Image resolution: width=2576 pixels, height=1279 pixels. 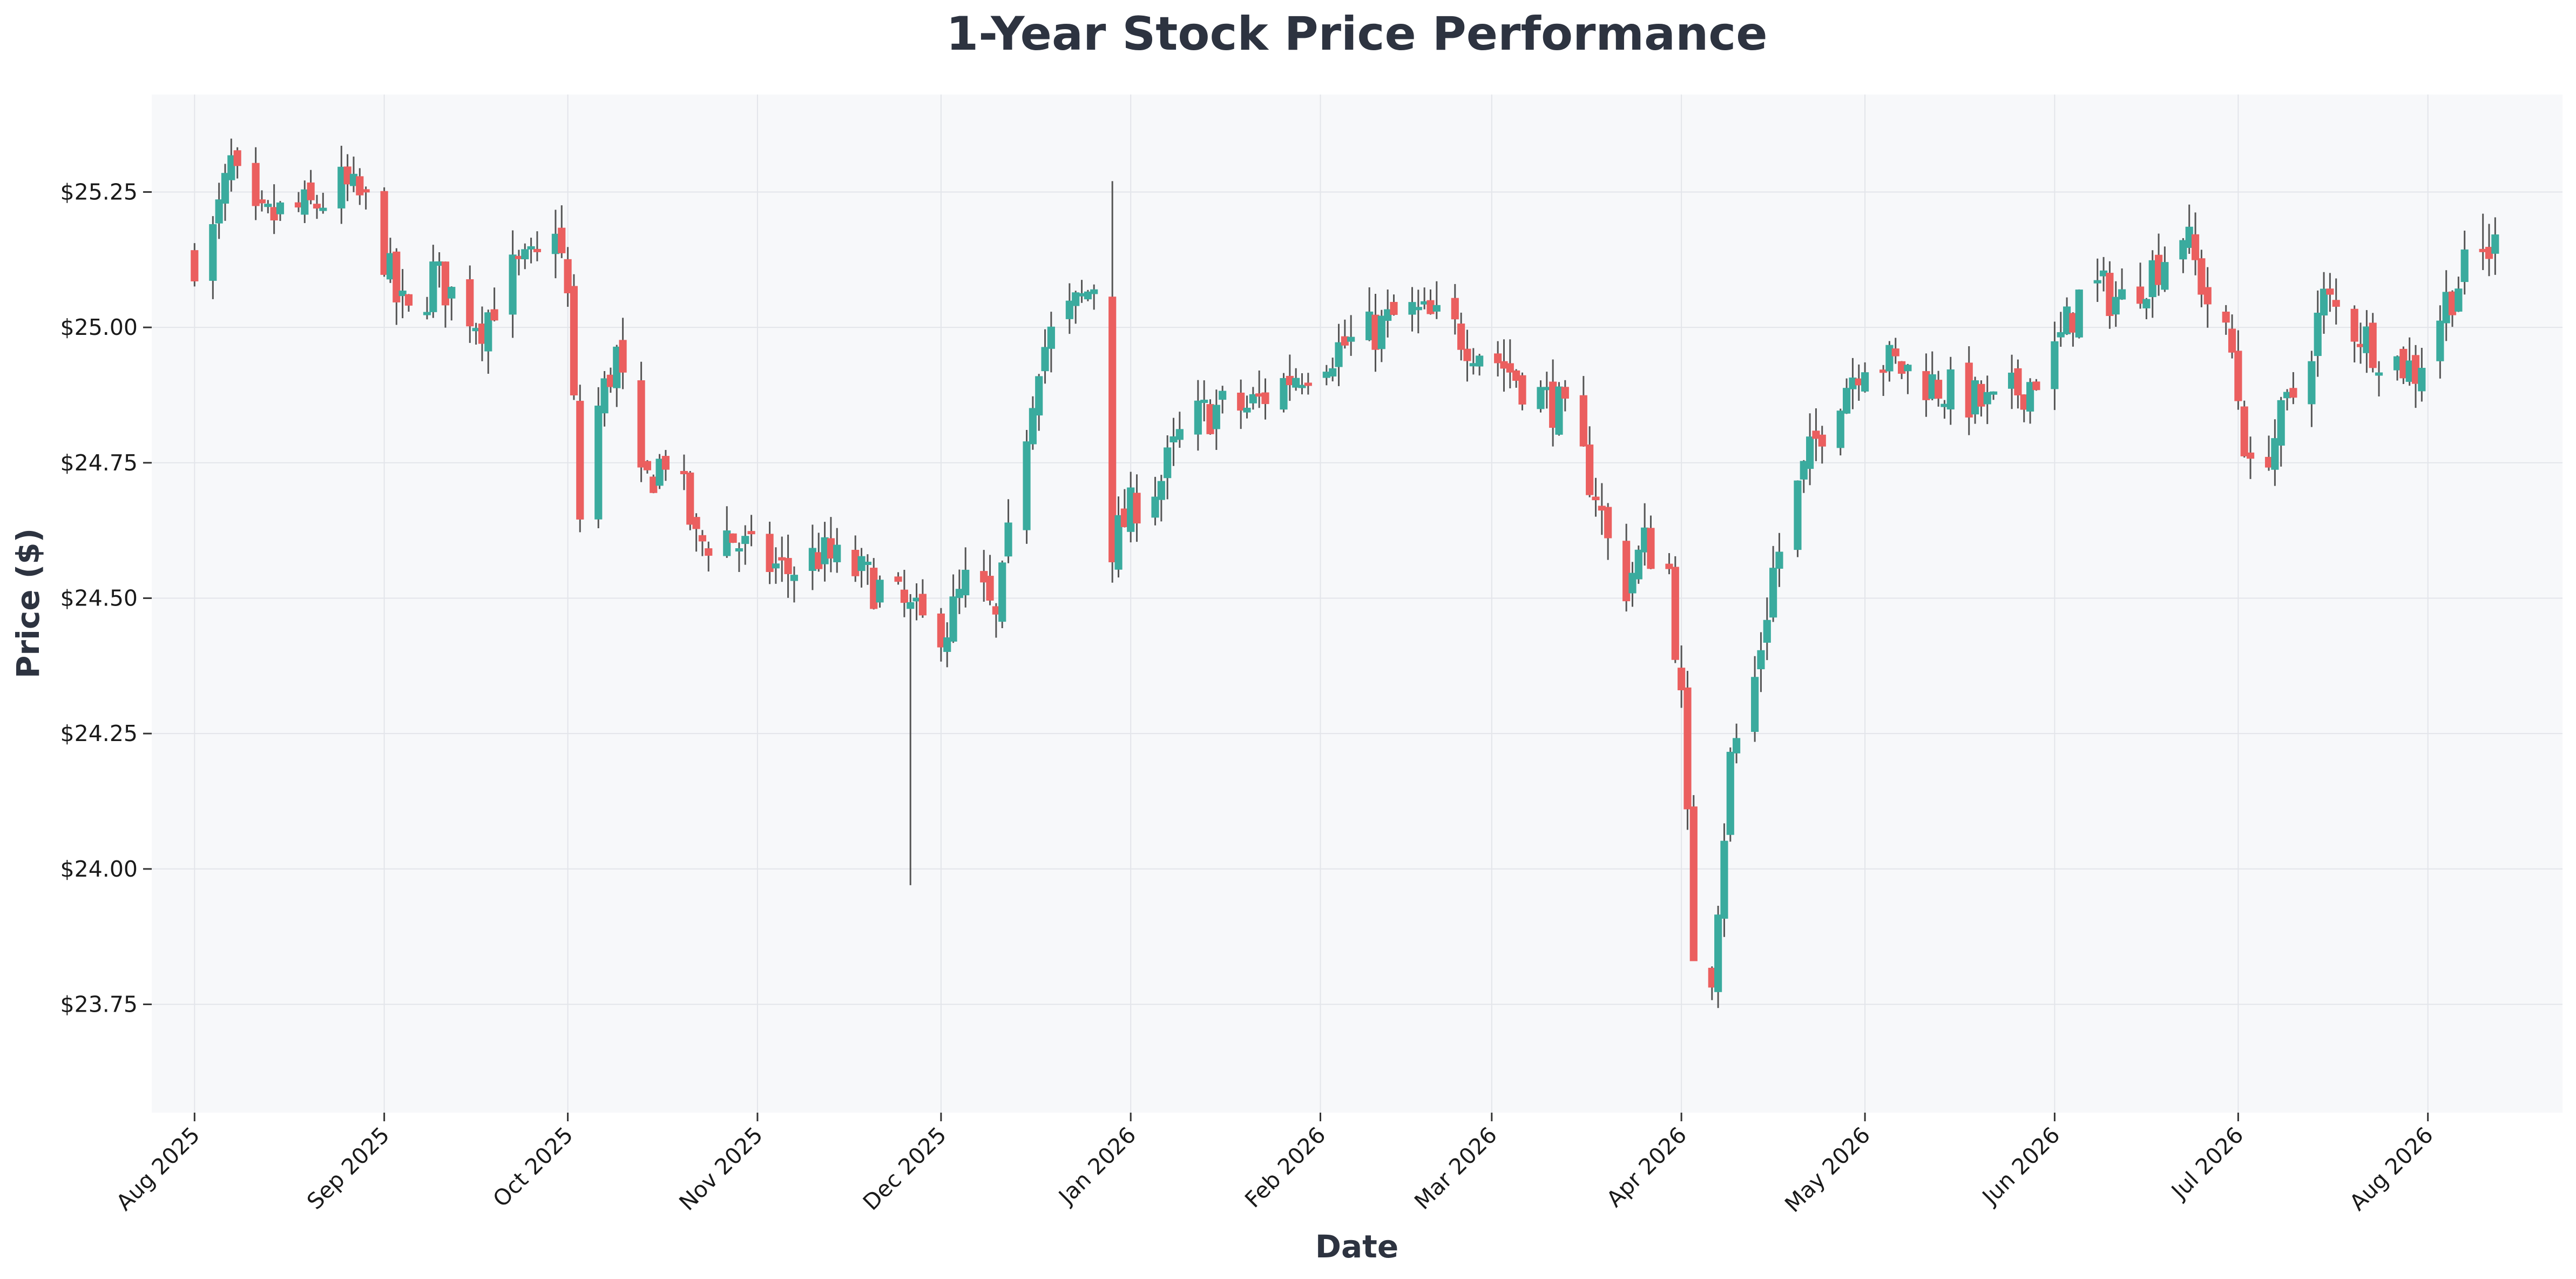 What do you see at coordinates (99, 327) in the screenshot?
I see `y-tick-label-5: $25.00` at bounding box center [99, 327].